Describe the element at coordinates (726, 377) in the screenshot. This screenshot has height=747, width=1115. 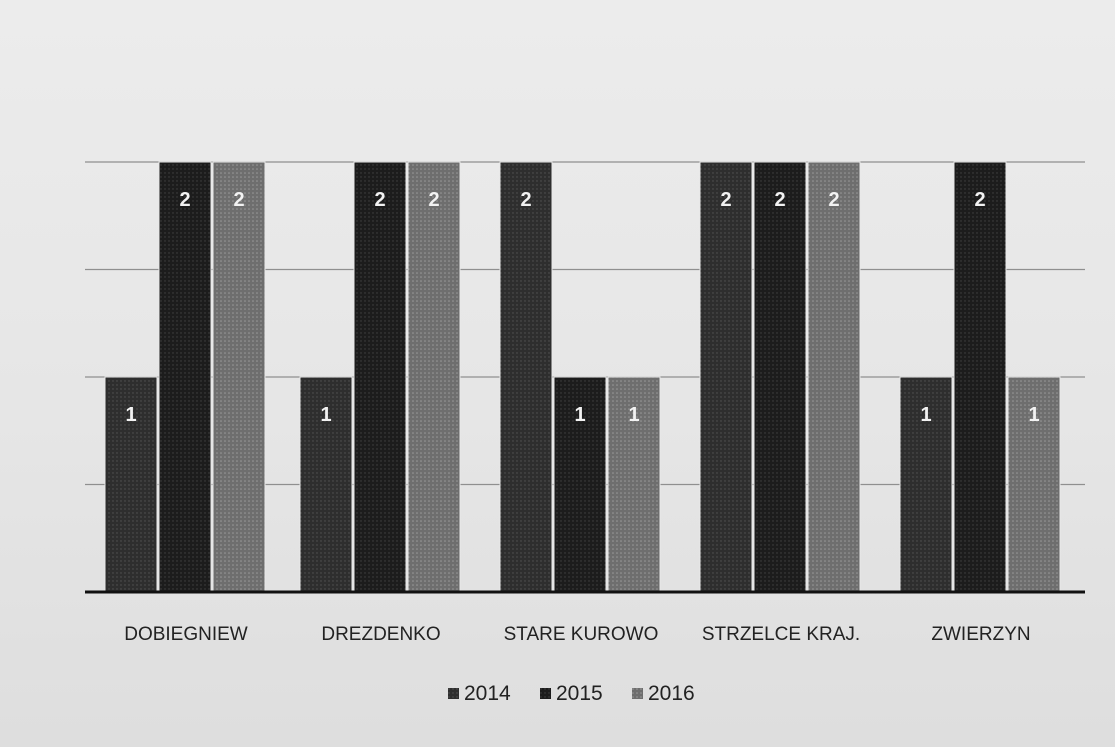
I see `bar-2014-strzelce-kraj-` at that location.